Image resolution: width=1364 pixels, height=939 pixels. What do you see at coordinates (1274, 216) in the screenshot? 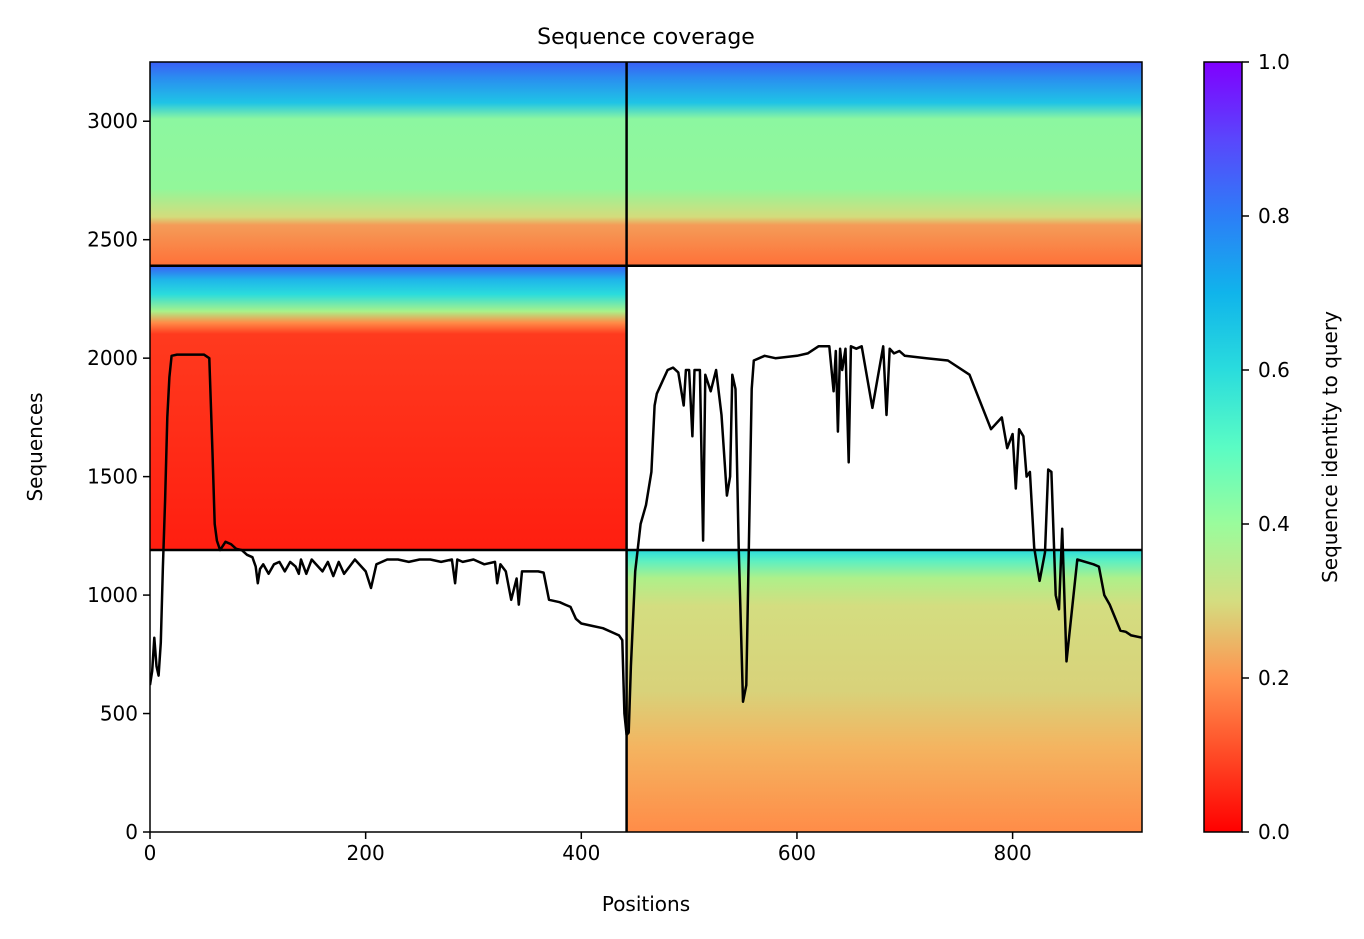
I see `colorbar-tick-label: 0.8` at bounding box center [1274, 216].